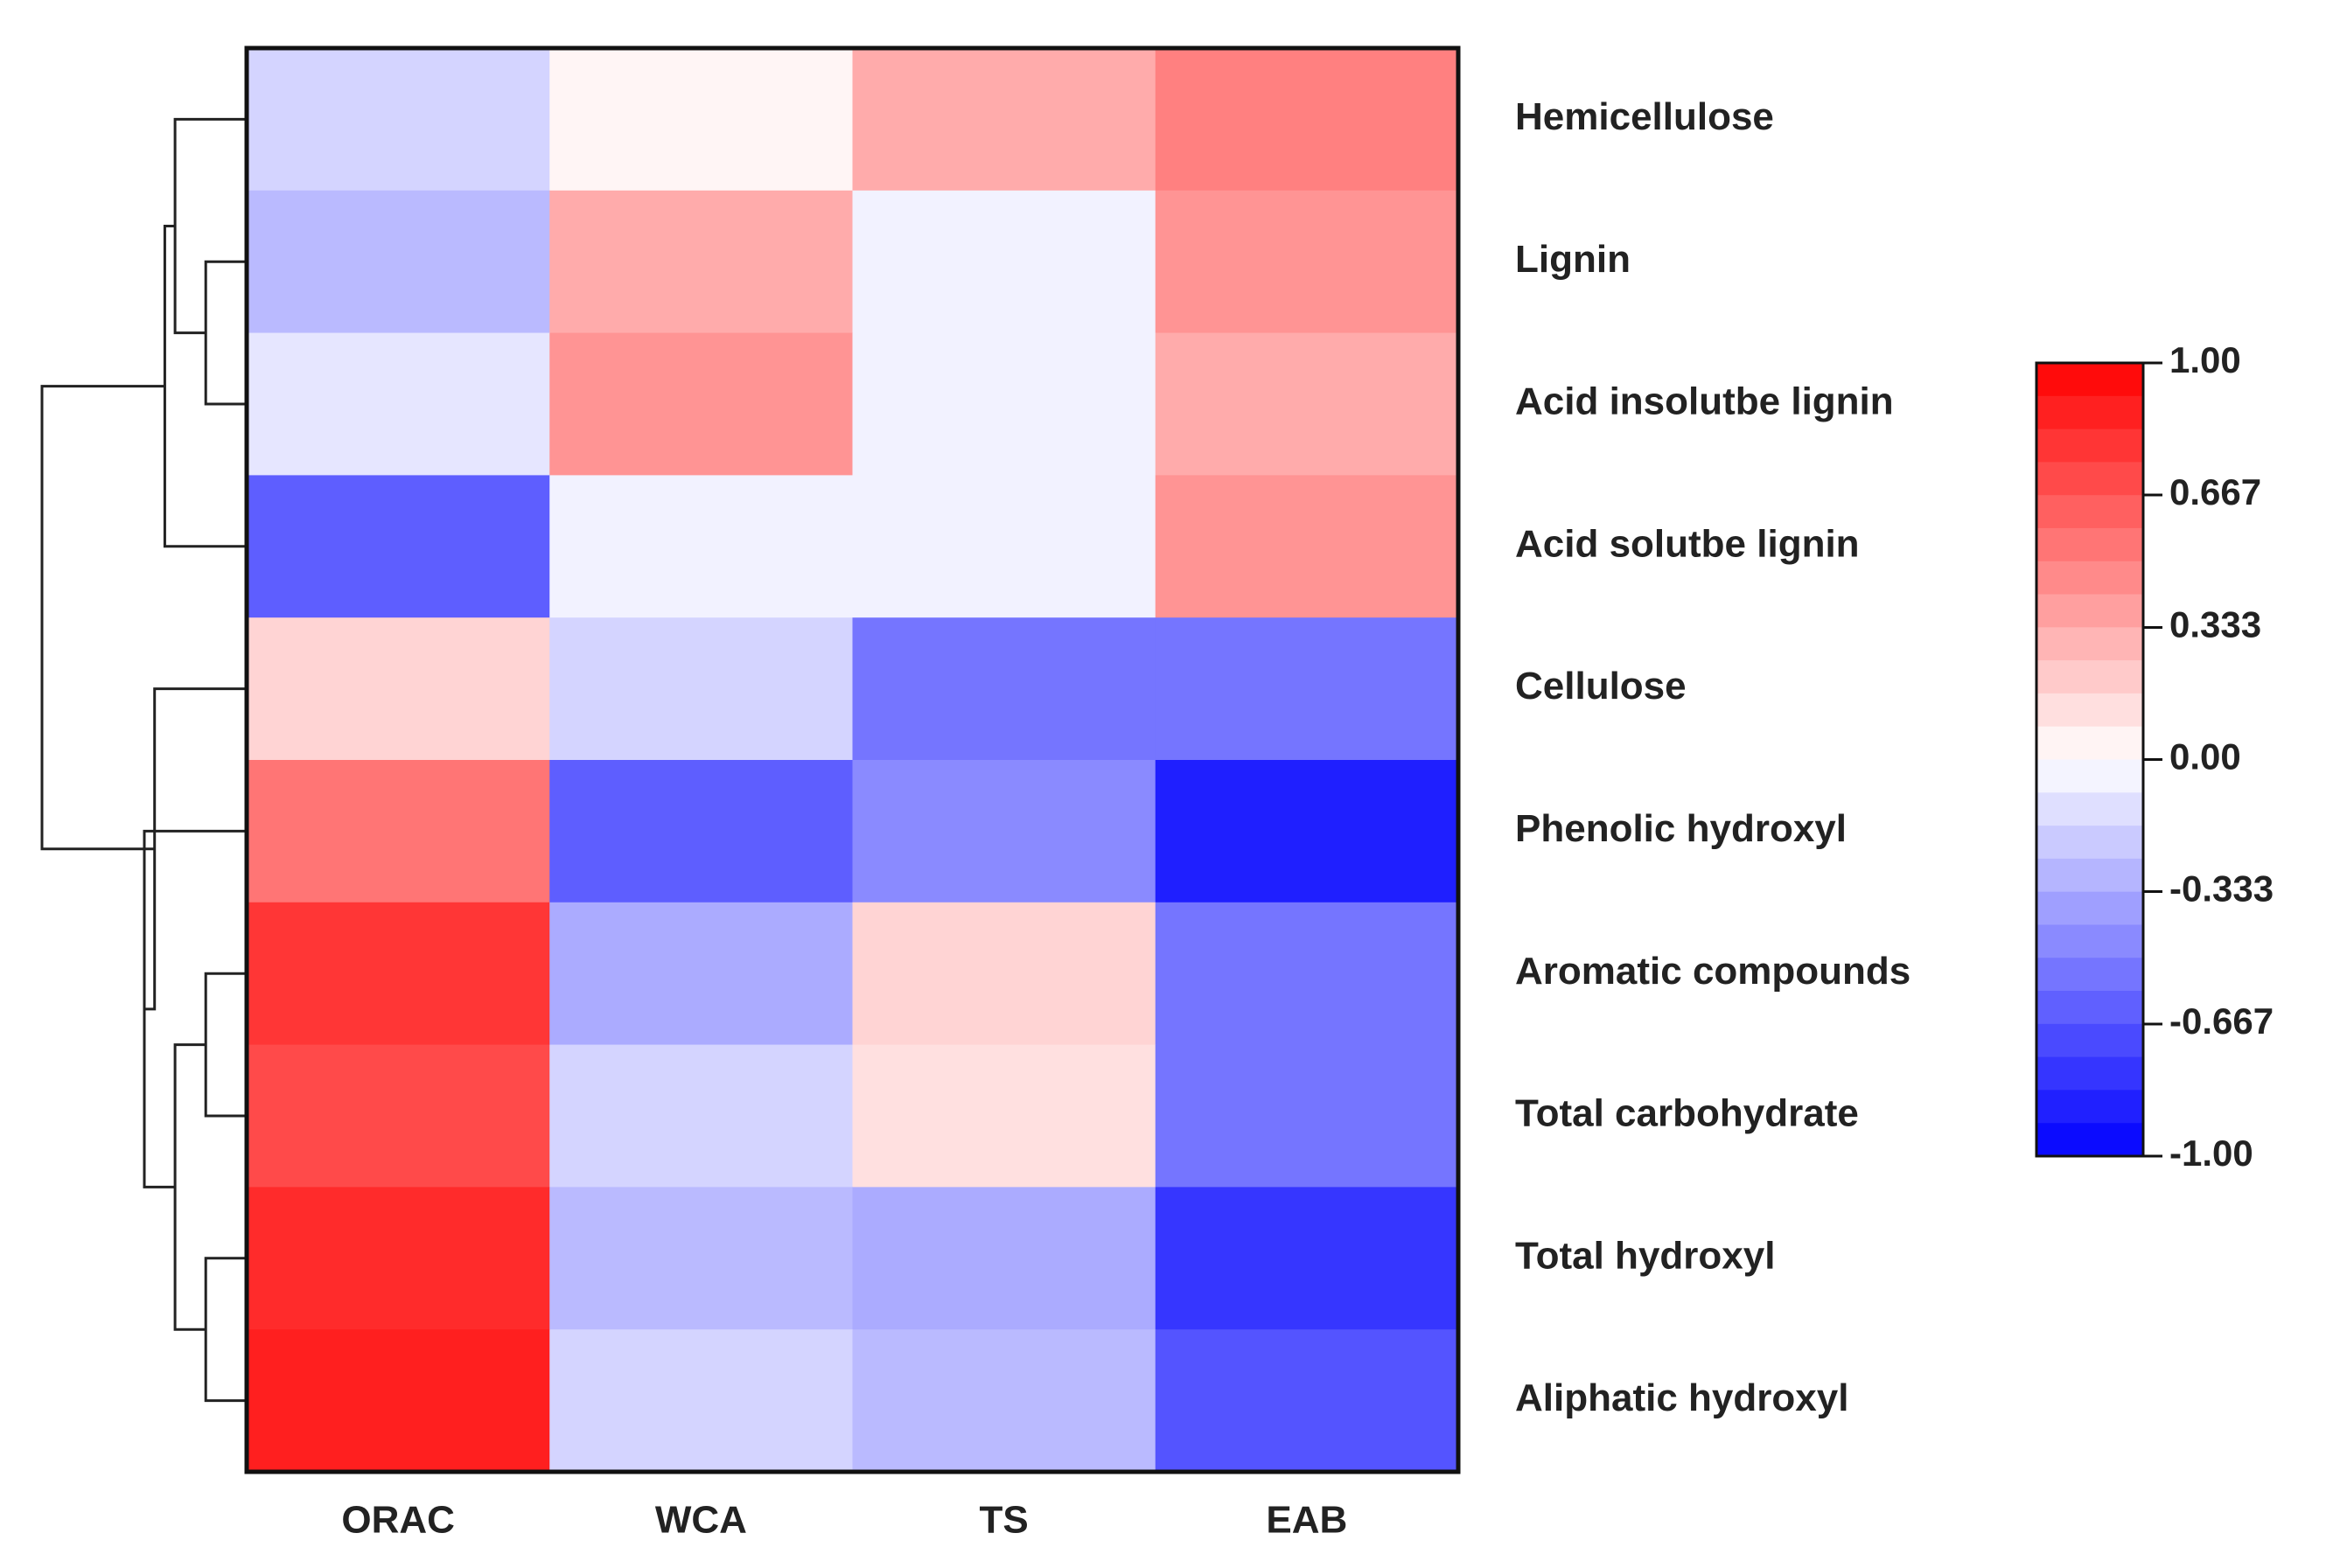 The width and height of the screenshot is (2347, 1568). Describe the element at coordinates (1307, 1520) in the screenshot. I see `column-label: EAB` at that location.